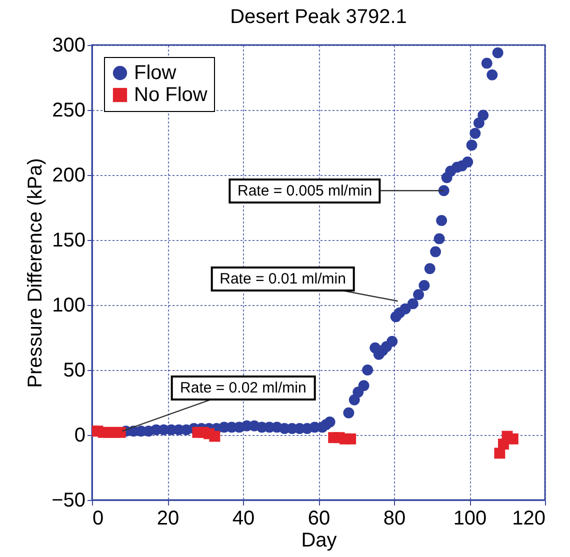 The height and width of the screenshot is (557, 570). Describe the element at coordinates (171, 95) in the screenshot. I see `legend-label: No Flow` at that location.